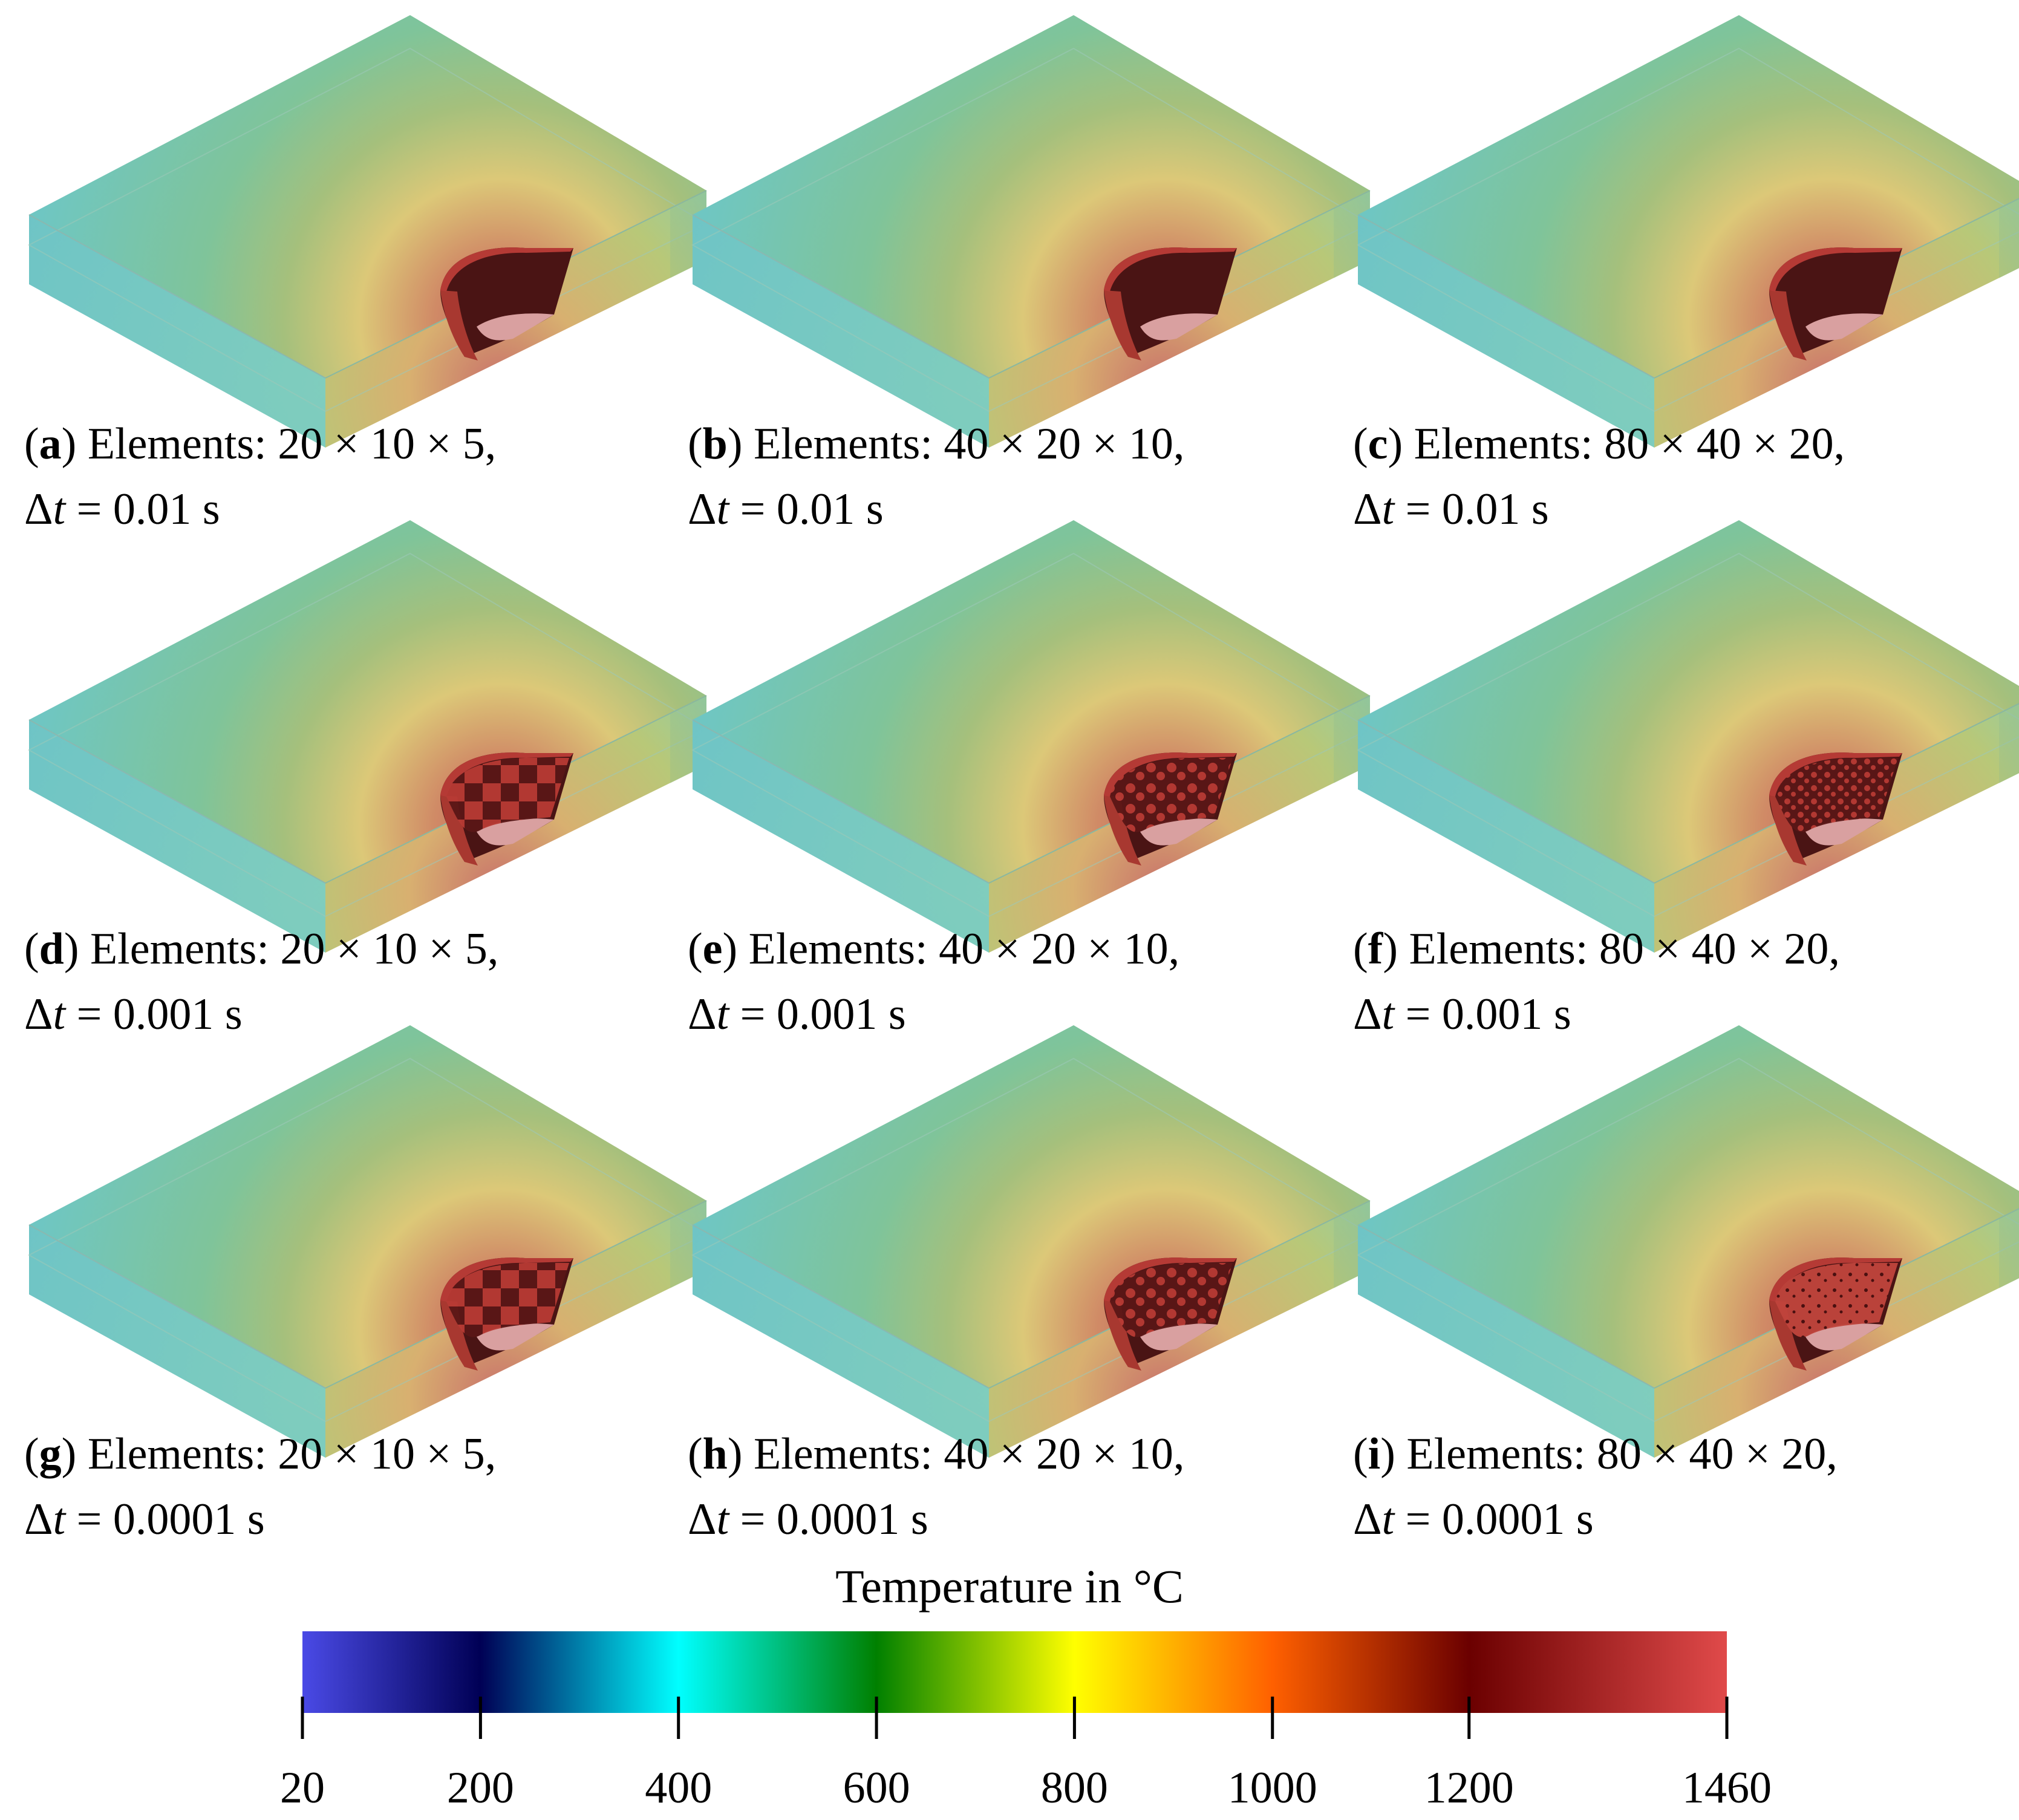 The height and width of the screenshot is (1820, 2019). Describe the element at coordinates (1378, 444) in the screenshot. I see `panel-letter: c` at that location.